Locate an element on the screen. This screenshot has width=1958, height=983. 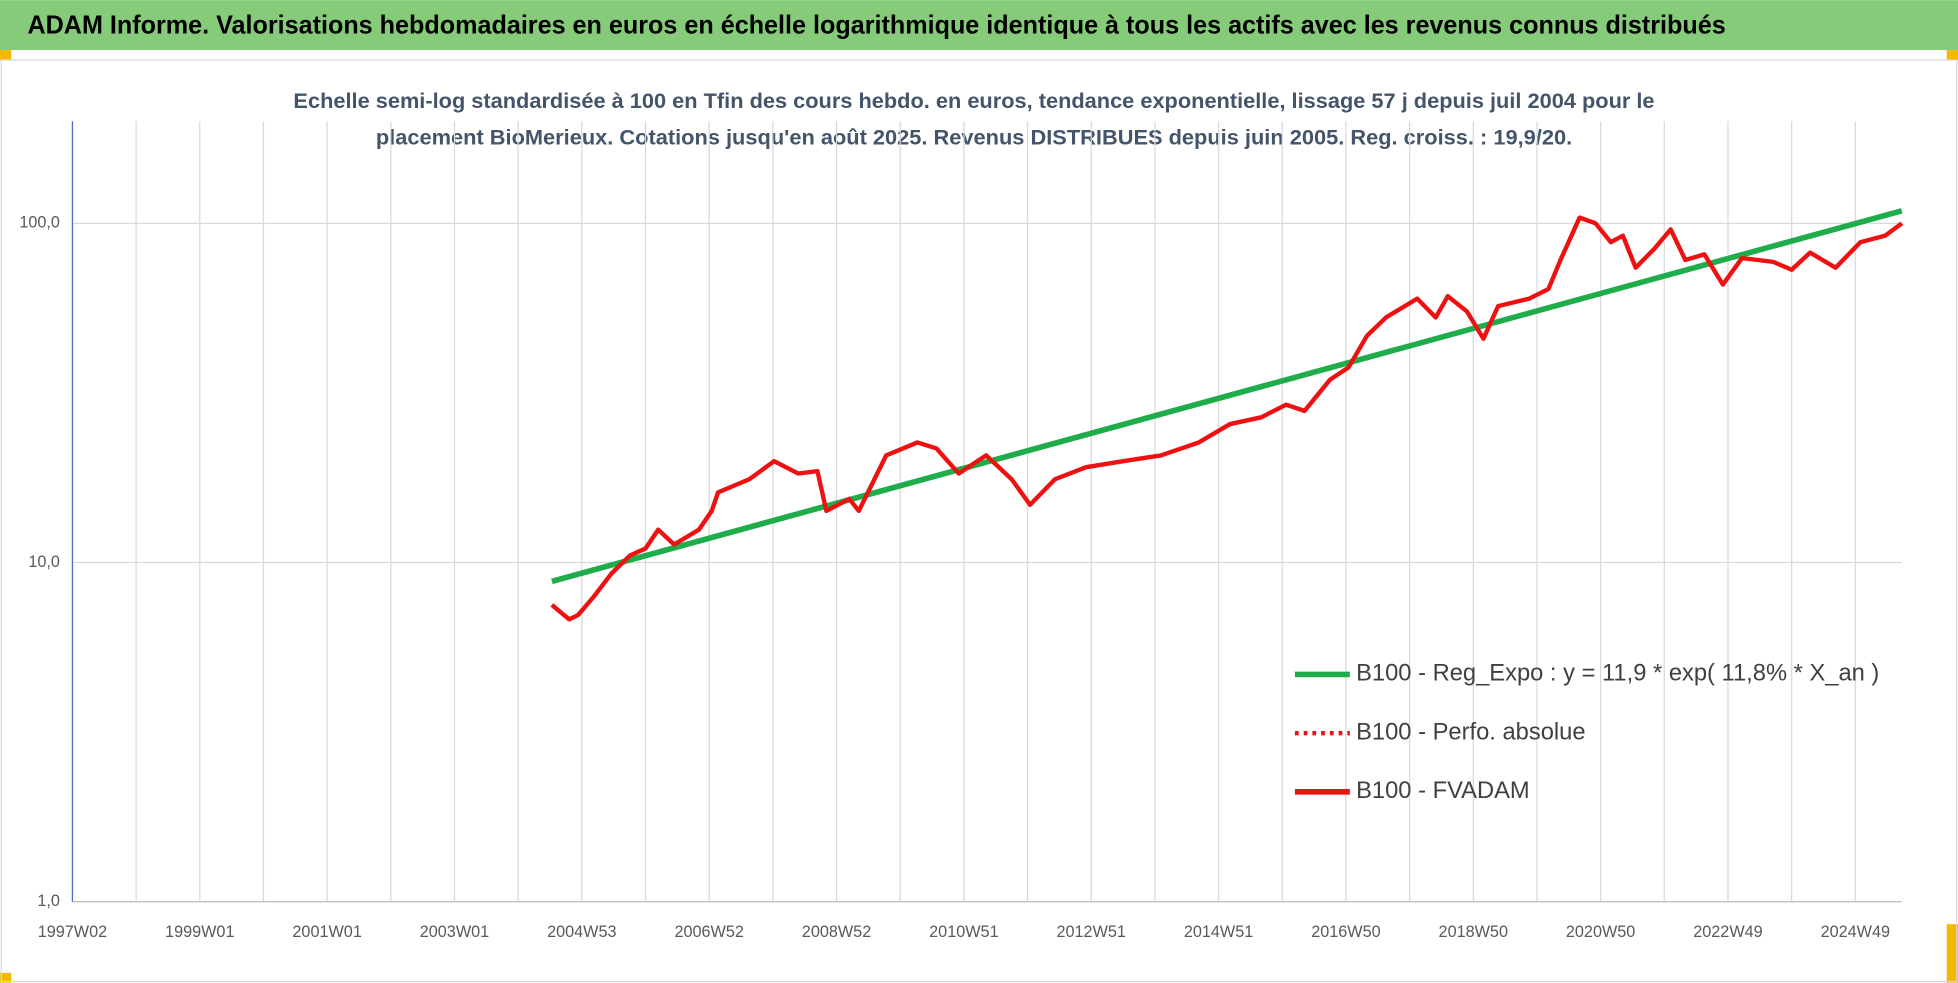
x-tick-label: 2024W49 is located at coordinates (1855, 932).